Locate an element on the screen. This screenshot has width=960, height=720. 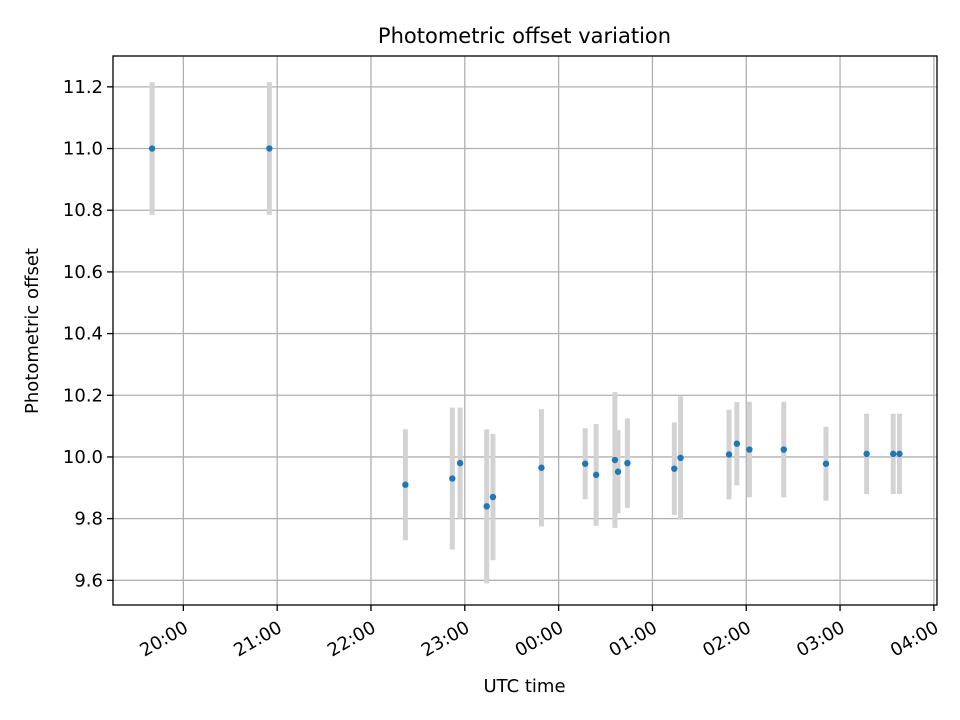
y-tick-label: 9.6 is located at coordinates (88, 580).